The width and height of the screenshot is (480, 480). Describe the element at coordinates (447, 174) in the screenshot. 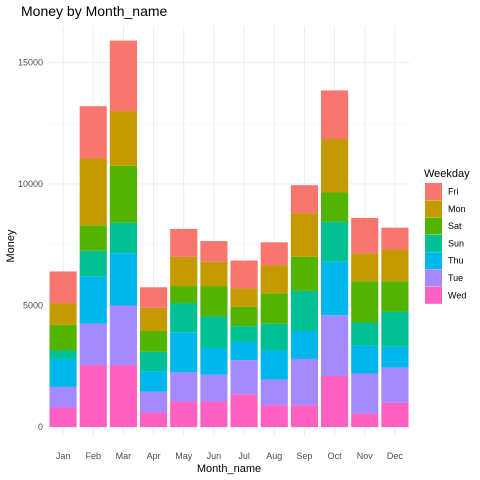

I see `legend-title: Weekday` at that location.